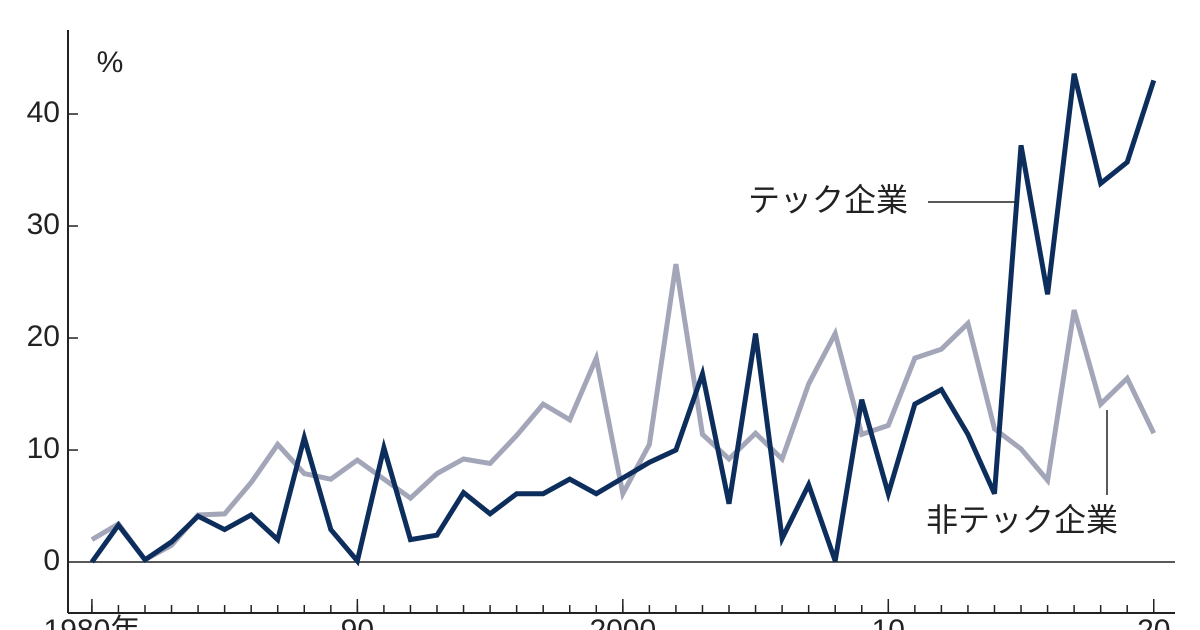 The width and height of the screenshot is (1200, 630). Describe the element at coordinates (357, 622) in the screenshot. I see `x-tick-label: 90` at that location.